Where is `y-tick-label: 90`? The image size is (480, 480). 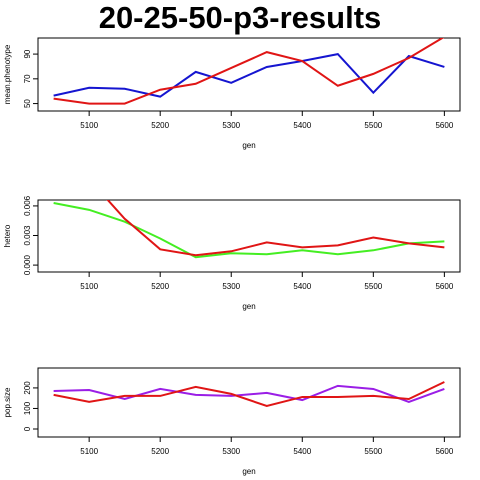 y-tick-label: 90 is located at coordinates (27, 53).